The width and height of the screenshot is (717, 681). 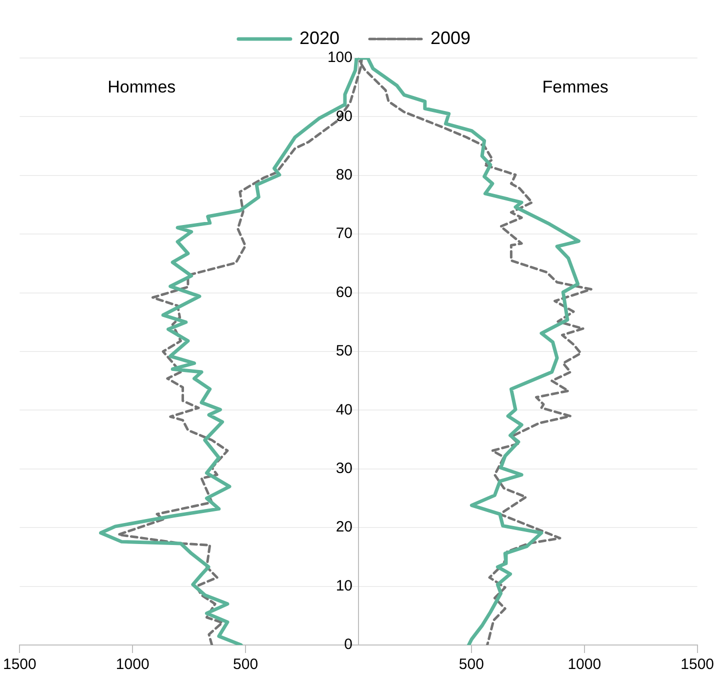 What do you see at coordinates (339, 57) in the screenshot?
I see `y-tick-label: 100` at bounding box center [339, 57].